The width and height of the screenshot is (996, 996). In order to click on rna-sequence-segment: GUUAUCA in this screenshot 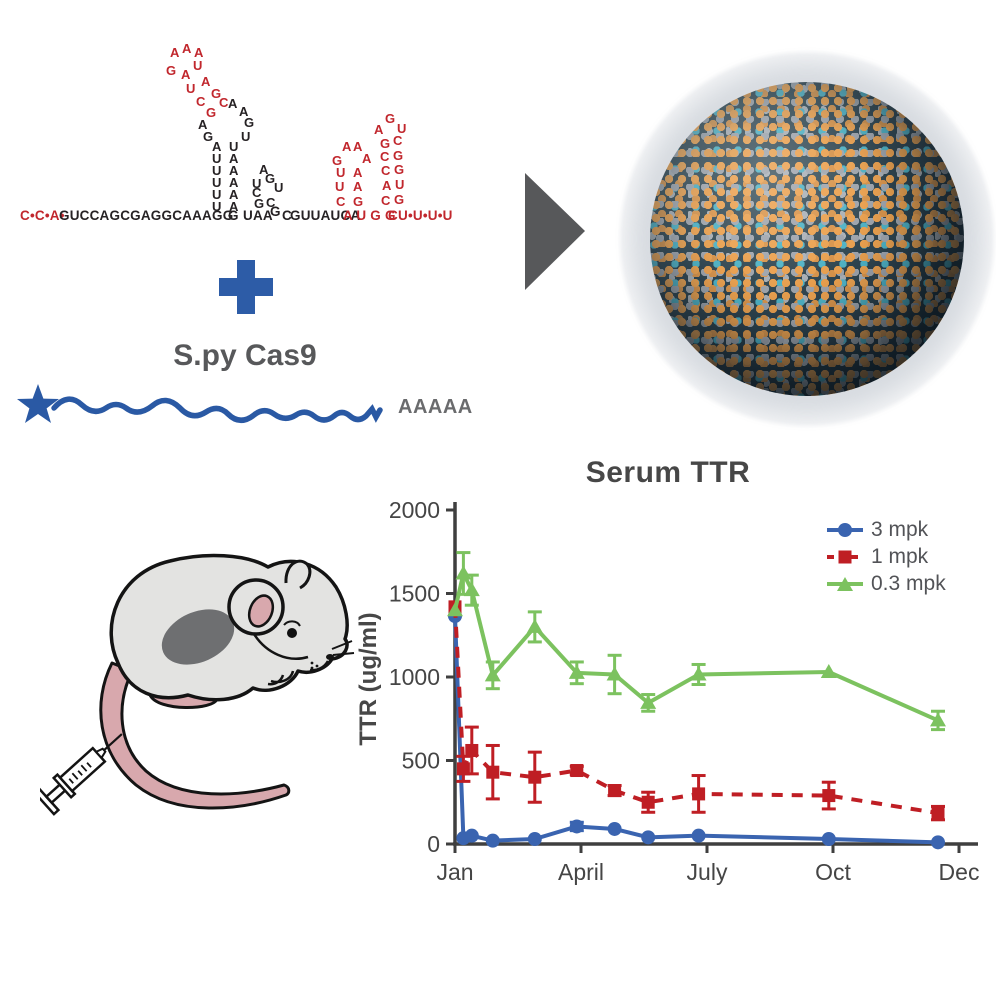, I will do `click(325, 215)`.